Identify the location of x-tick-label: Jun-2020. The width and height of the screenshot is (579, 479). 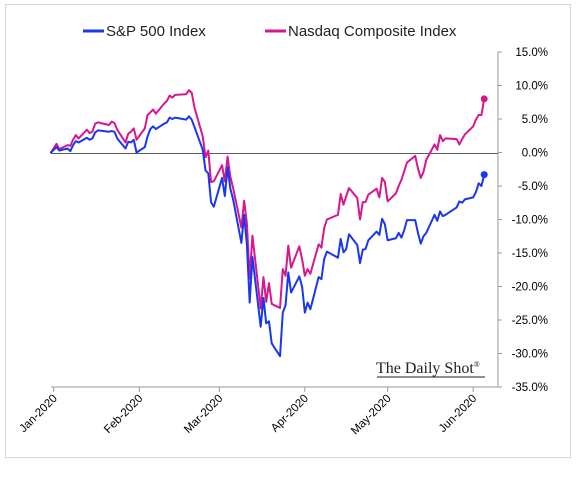
(458, 414).